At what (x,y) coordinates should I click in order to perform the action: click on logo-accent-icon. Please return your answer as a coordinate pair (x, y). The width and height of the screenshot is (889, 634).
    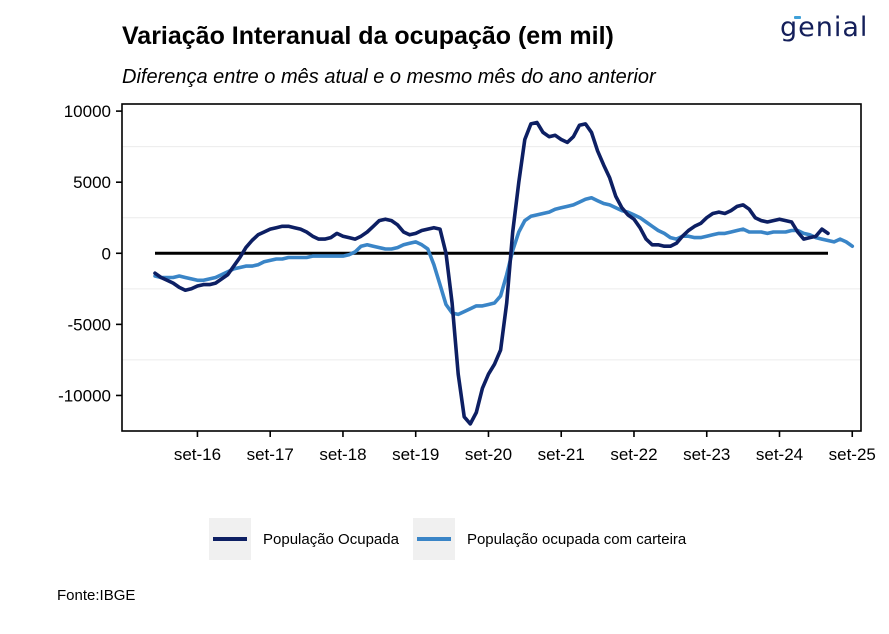
    Looking at the image, I should click on (797, 17).